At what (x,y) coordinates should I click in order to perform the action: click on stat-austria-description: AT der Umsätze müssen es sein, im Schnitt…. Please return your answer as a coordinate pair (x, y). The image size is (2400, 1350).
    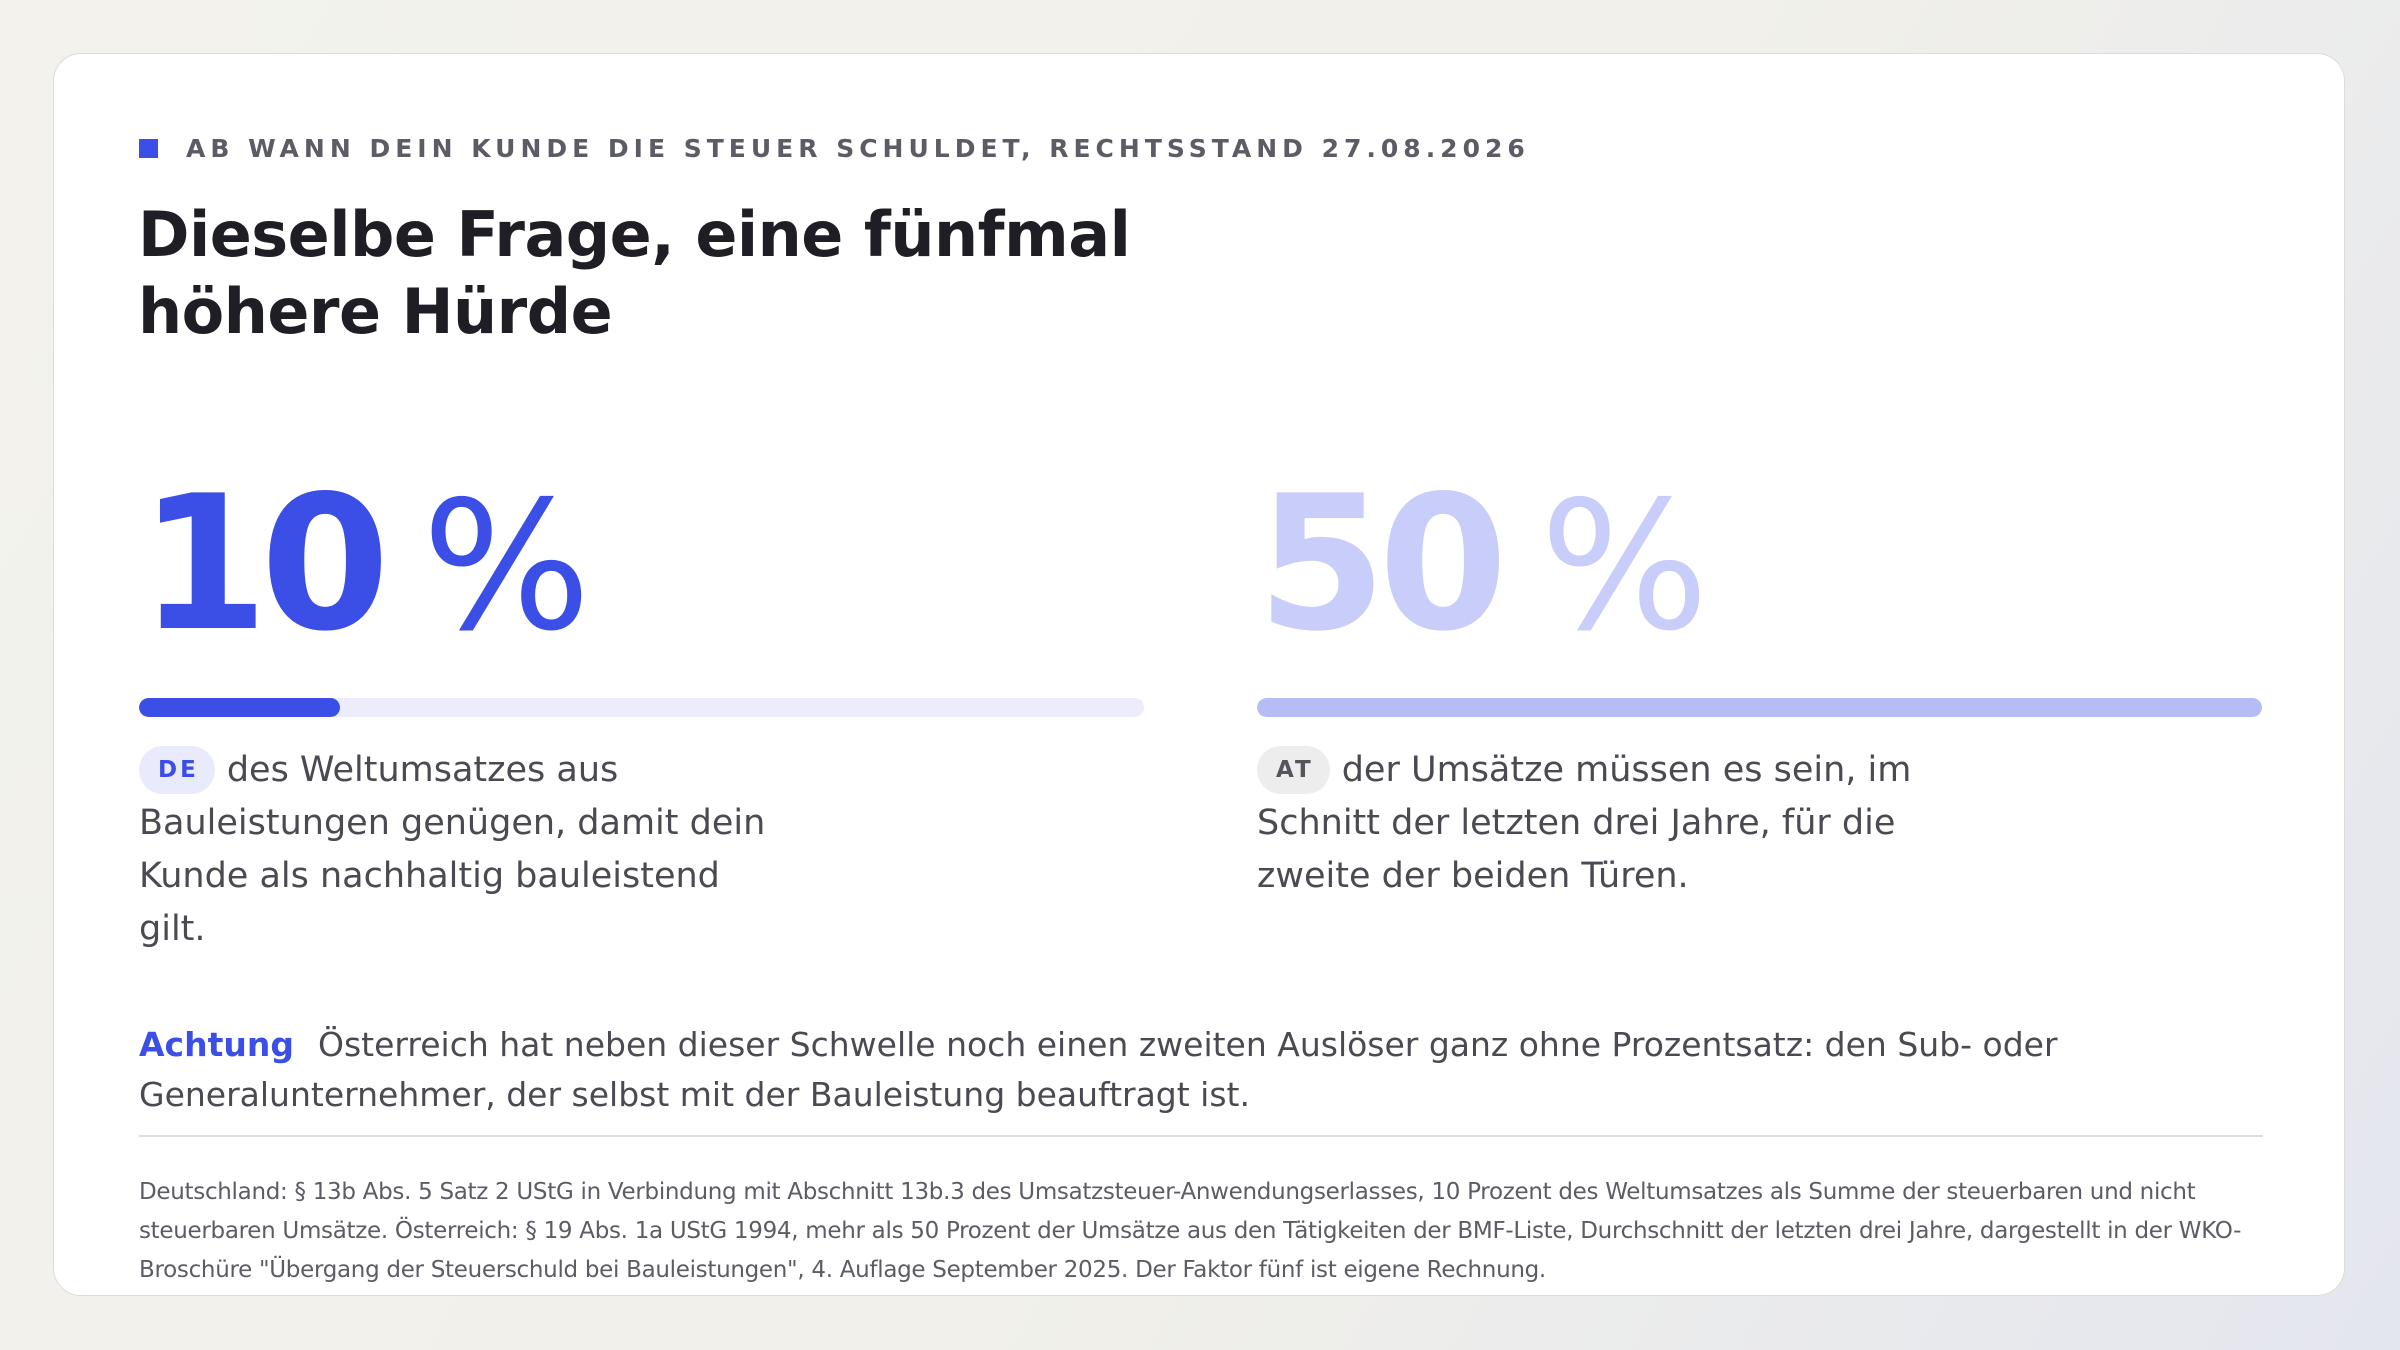
    Looking at the image, I should click on (1597, 823).